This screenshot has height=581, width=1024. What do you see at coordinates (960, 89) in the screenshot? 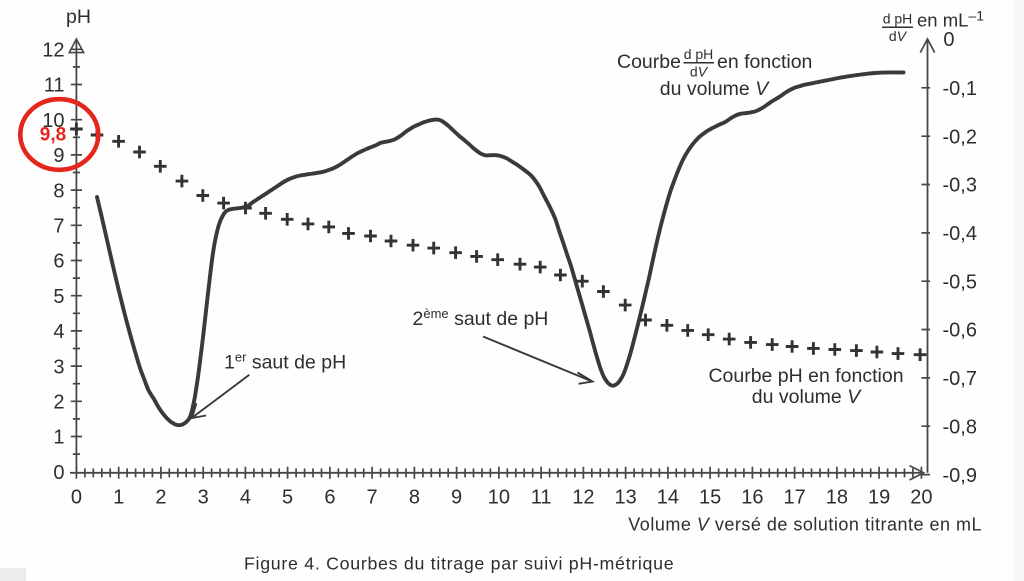
I see `svg-text: -0,1` at bounding box center [960, 89].